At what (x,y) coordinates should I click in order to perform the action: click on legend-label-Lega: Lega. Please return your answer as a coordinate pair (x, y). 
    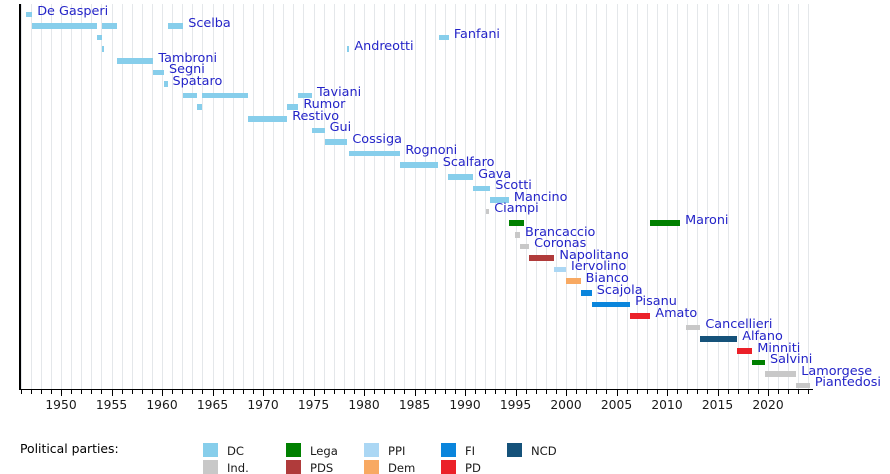
    Looking at the image, I should click on (324, 451).